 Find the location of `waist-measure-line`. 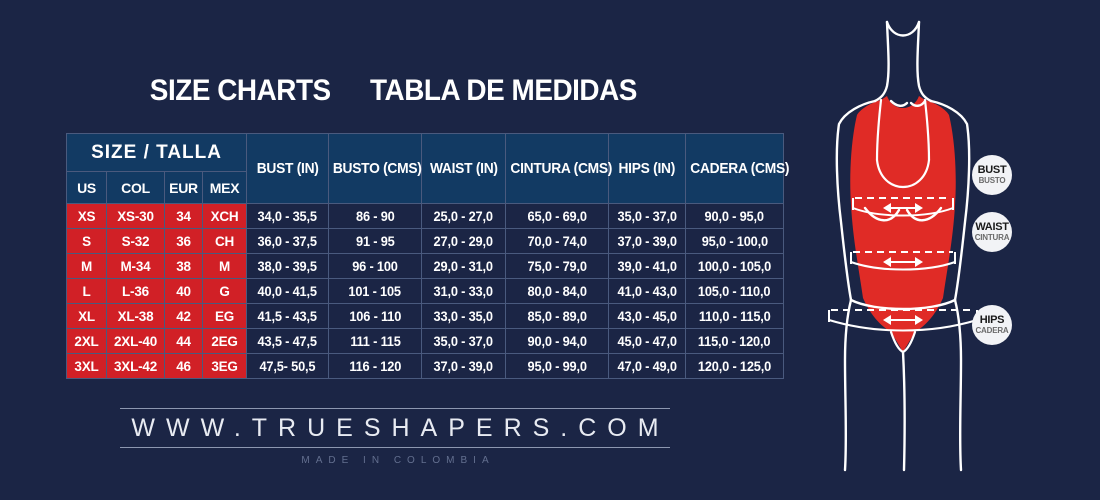

waist-measure-line is located at coordinates (903, 261).